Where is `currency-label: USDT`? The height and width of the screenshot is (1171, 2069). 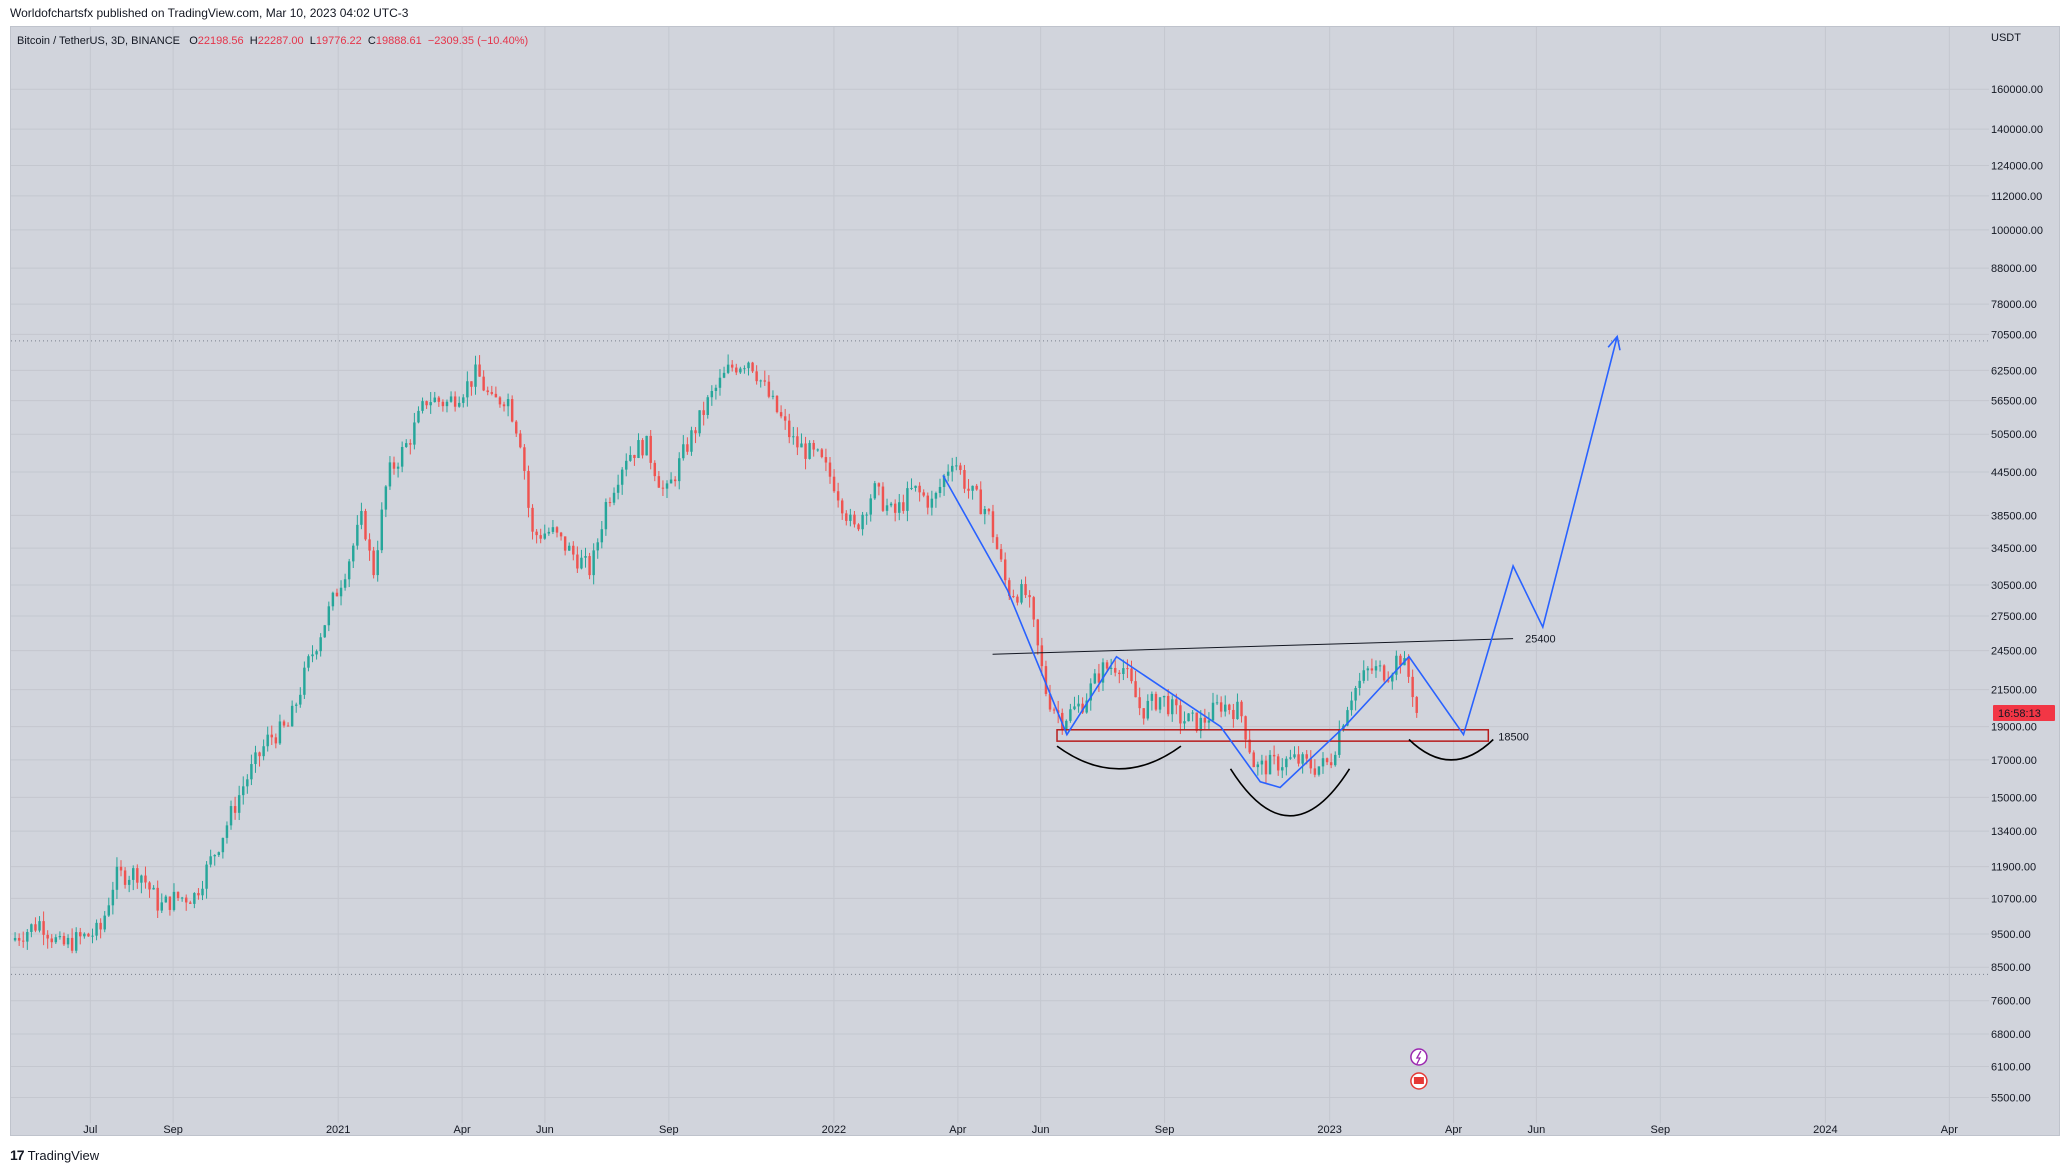
currency-label: USDT is located at coordinates (2006, 38).